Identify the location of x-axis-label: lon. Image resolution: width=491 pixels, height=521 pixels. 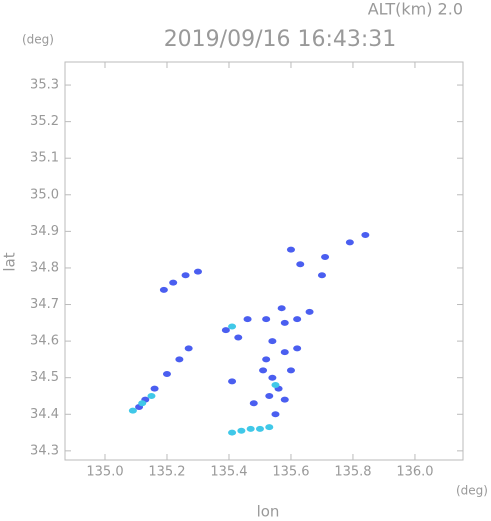
(268, 512).